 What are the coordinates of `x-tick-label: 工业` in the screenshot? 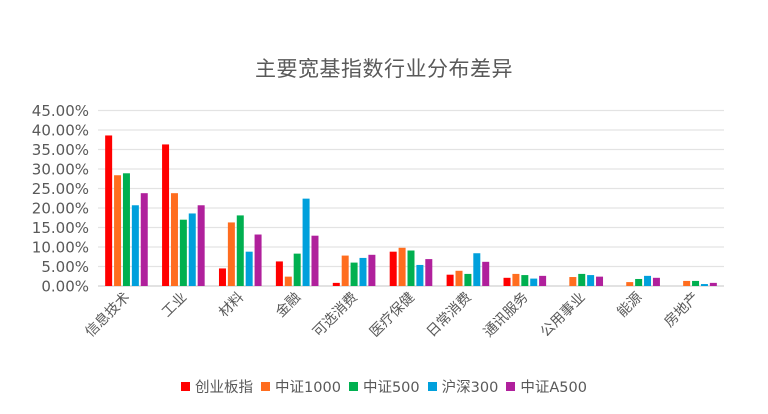 It's located at (174, 305).